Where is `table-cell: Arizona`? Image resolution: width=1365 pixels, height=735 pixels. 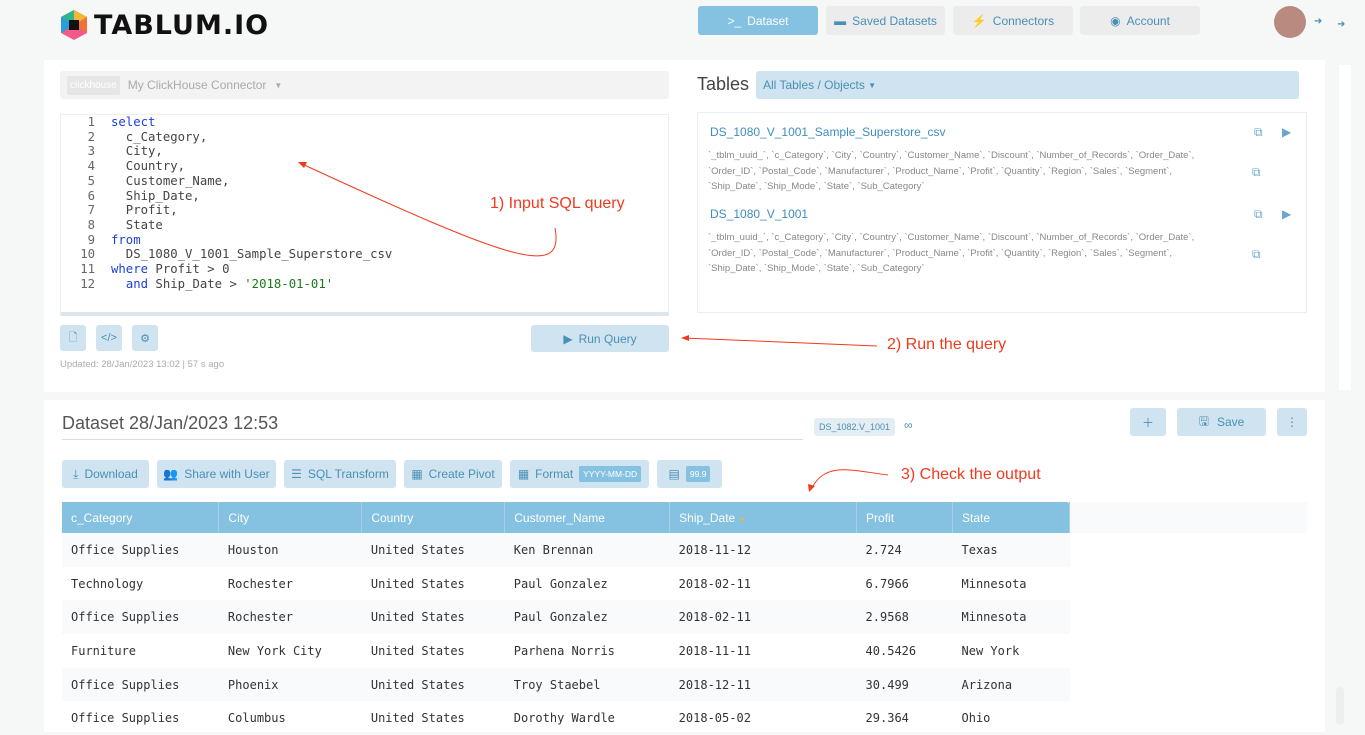
table-cell: Arizona is located at coordinates (1011, 684).